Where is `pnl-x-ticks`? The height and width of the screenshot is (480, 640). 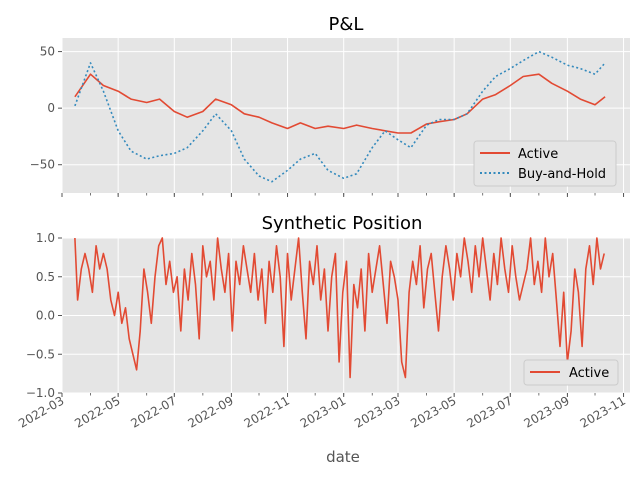 pnl-x-ticks is located at coordinates (343, 195).